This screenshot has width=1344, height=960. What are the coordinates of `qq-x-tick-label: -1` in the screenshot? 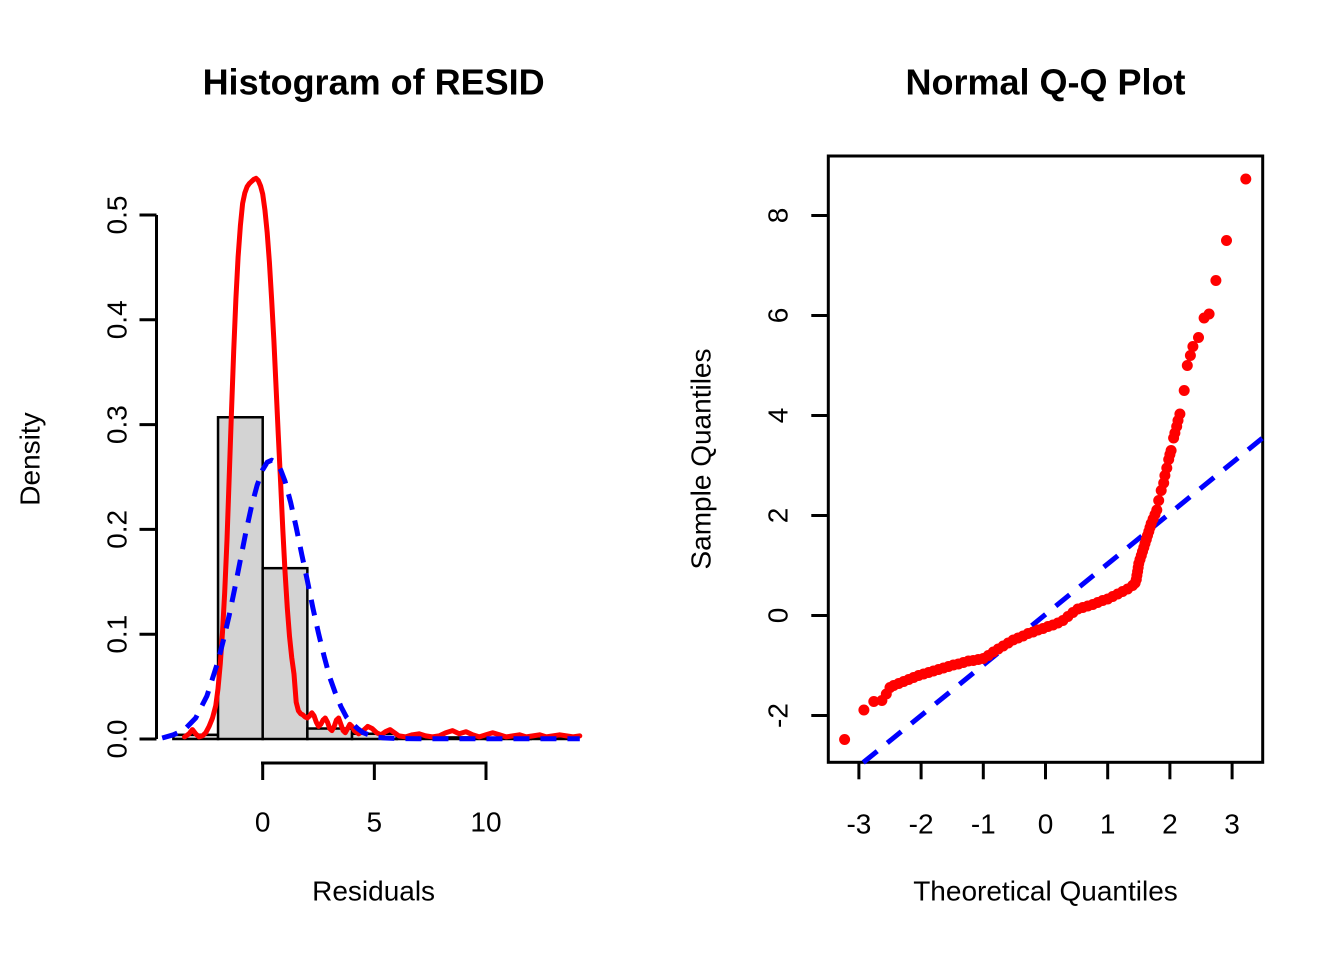 It's located at (983, 824).